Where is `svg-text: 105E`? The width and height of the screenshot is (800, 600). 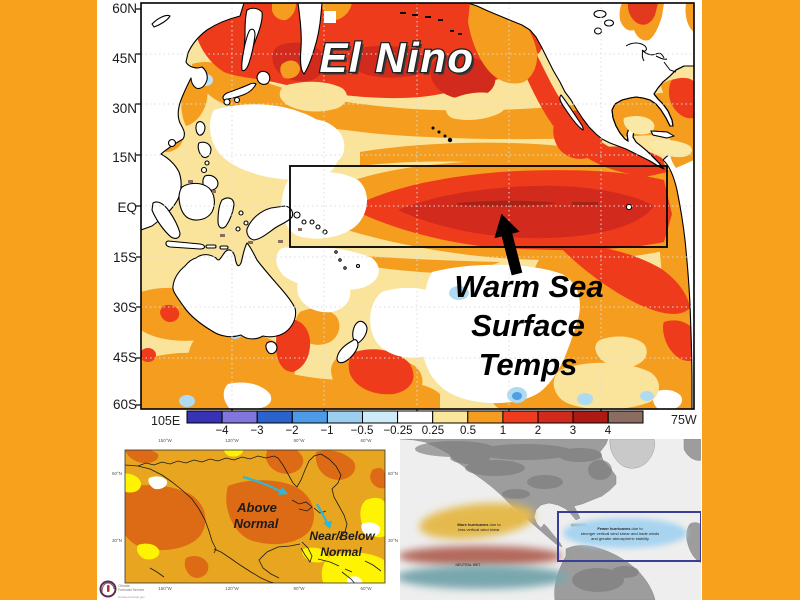
svg-text: 105E is located at coordinates (165, 421).